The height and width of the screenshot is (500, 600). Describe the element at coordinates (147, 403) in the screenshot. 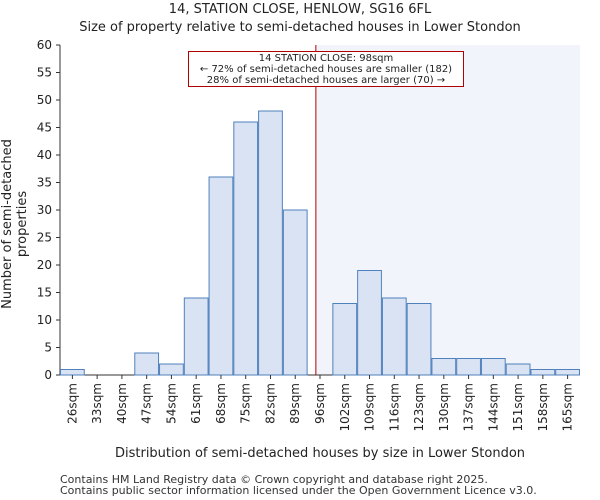

I see `x-tick-label: 47sqm` at that location.